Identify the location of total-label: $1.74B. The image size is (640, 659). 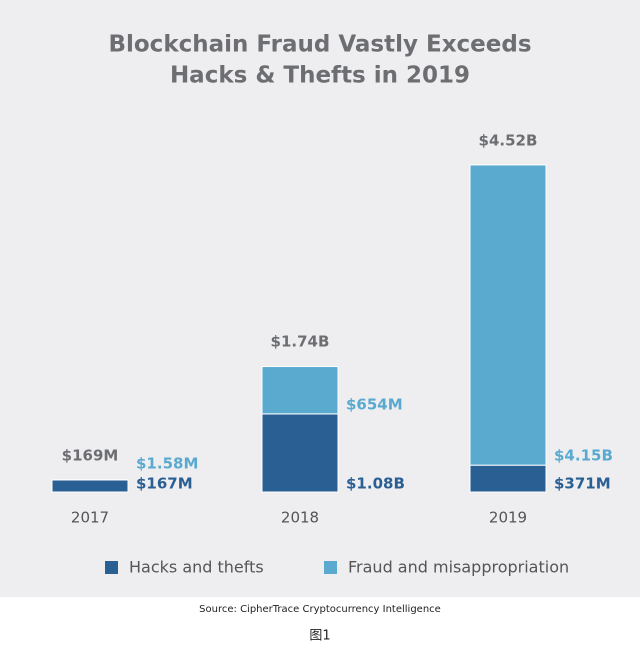
(300, 342).